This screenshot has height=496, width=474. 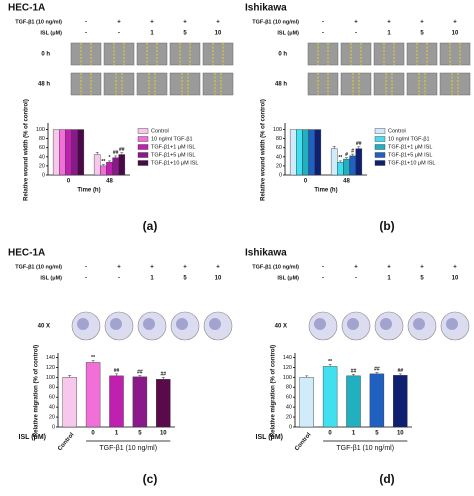 I want to click on panel-title: HEC-1A, so click(x=26, y=8).